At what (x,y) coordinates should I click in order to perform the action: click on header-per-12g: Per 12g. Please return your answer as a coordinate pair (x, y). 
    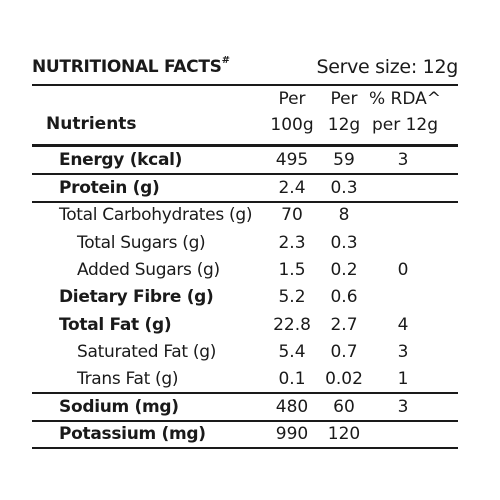
    Looking at the image, I should click on (344, 112).